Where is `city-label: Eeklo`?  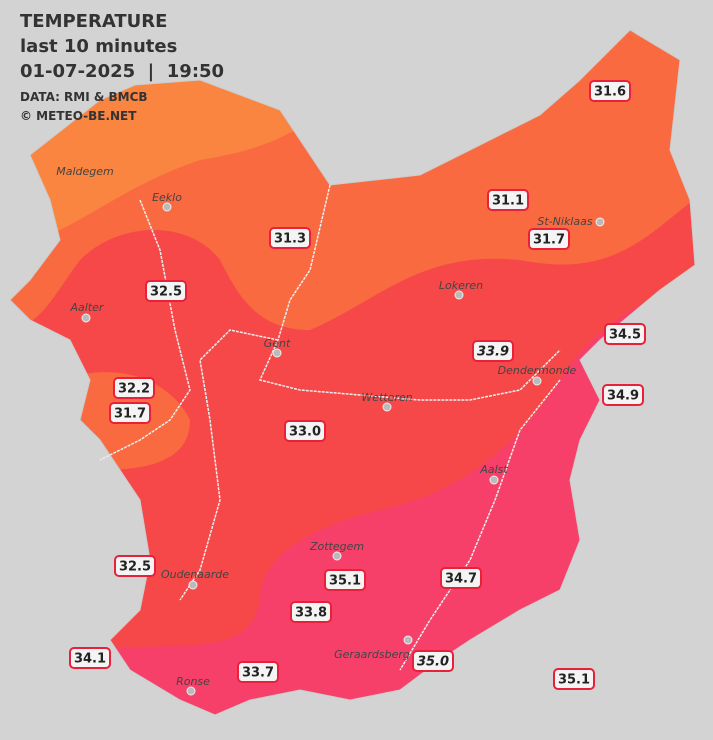
city-label: Eeklo is located at coordinates (167, 197).